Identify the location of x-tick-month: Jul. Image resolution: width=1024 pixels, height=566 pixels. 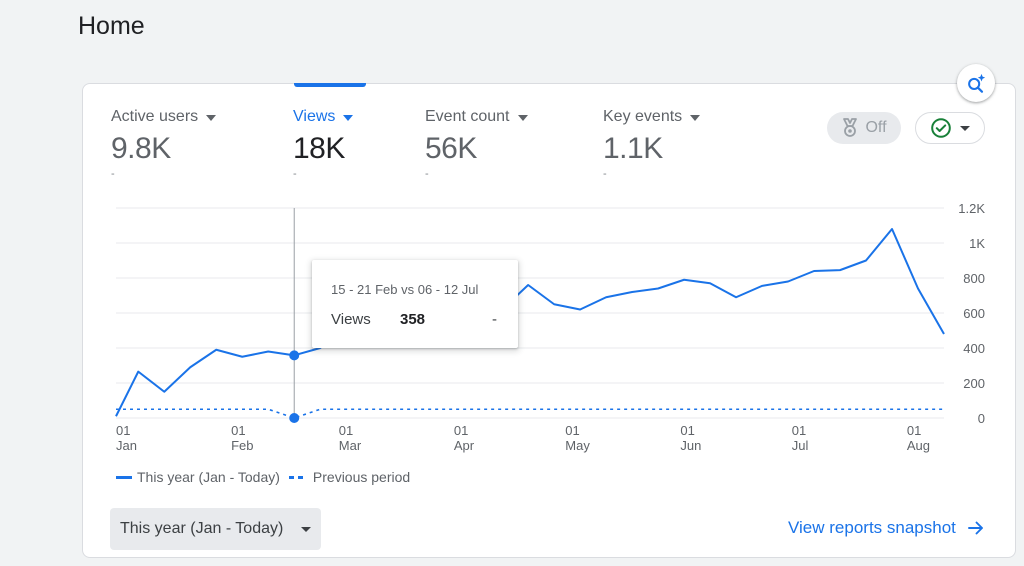
(800, 445).